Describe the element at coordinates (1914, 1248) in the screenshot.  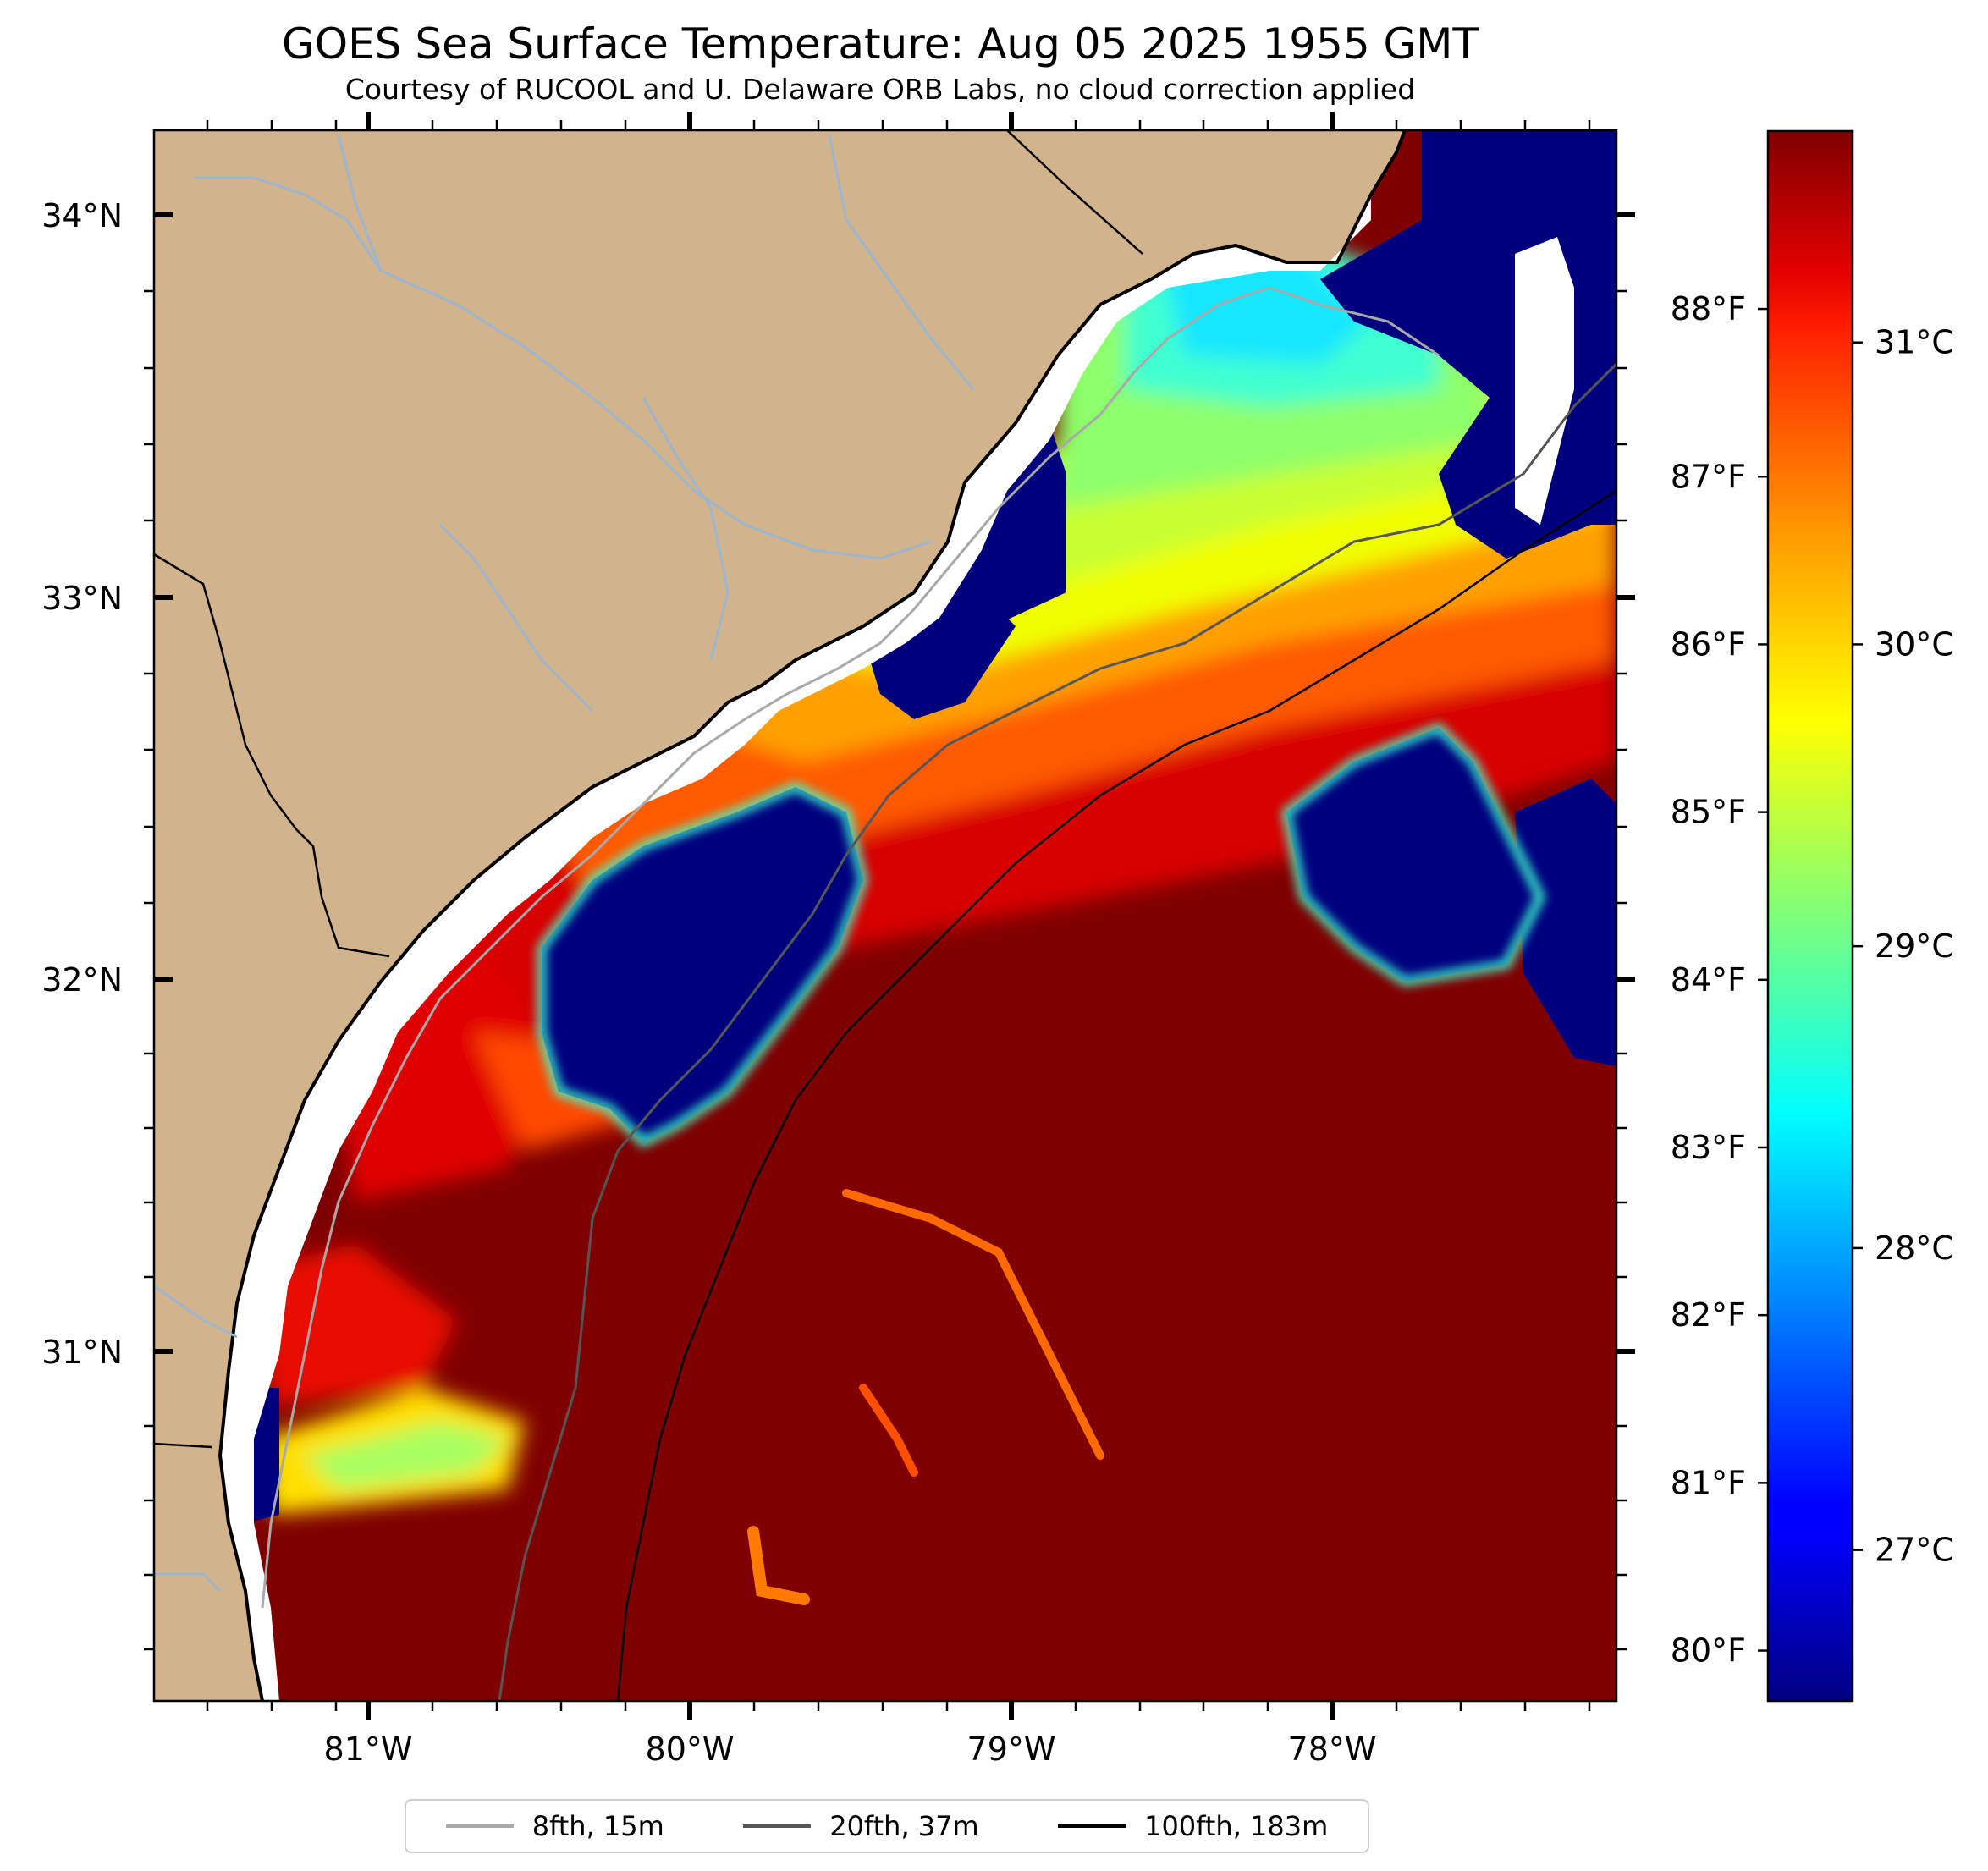
I see `celsius-label: 28°C` at that location.